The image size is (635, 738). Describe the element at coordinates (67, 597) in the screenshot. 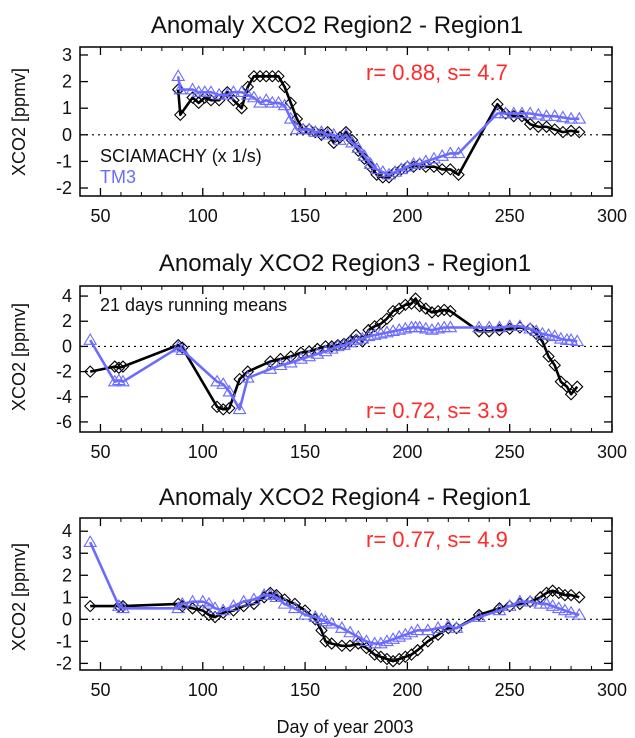

I see `y-tick-label: 1` at that location.